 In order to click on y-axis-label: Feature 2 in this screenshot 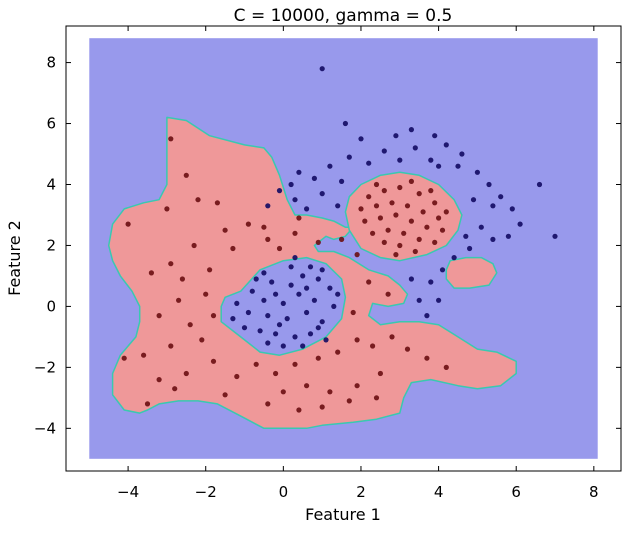, I will do `click(14, 258)`.